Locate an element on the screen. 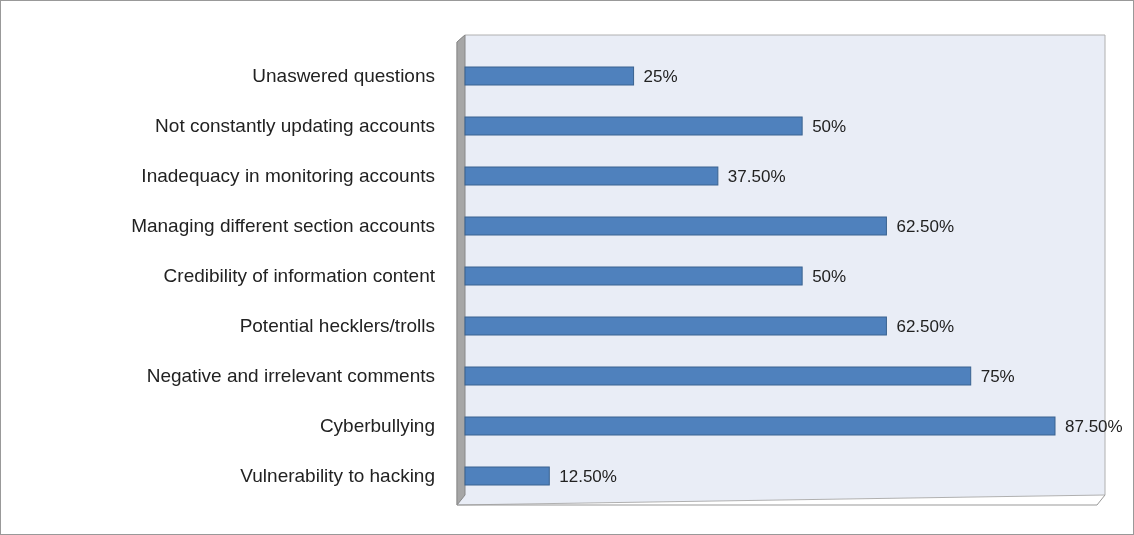 This screenshot has height=535, width=1134. y-tick-label: Managing different section accounts is located at coordinates (283, 225).